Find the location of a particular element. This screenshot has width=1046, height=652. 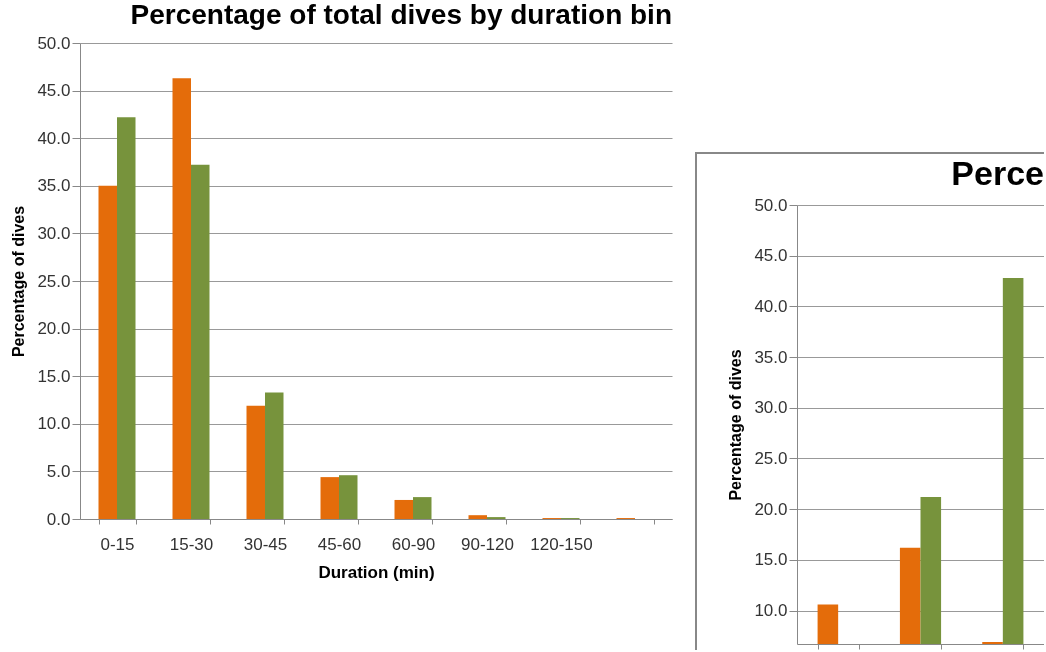

x-tick-label: 120-150 is located at coordinates (561, 544).